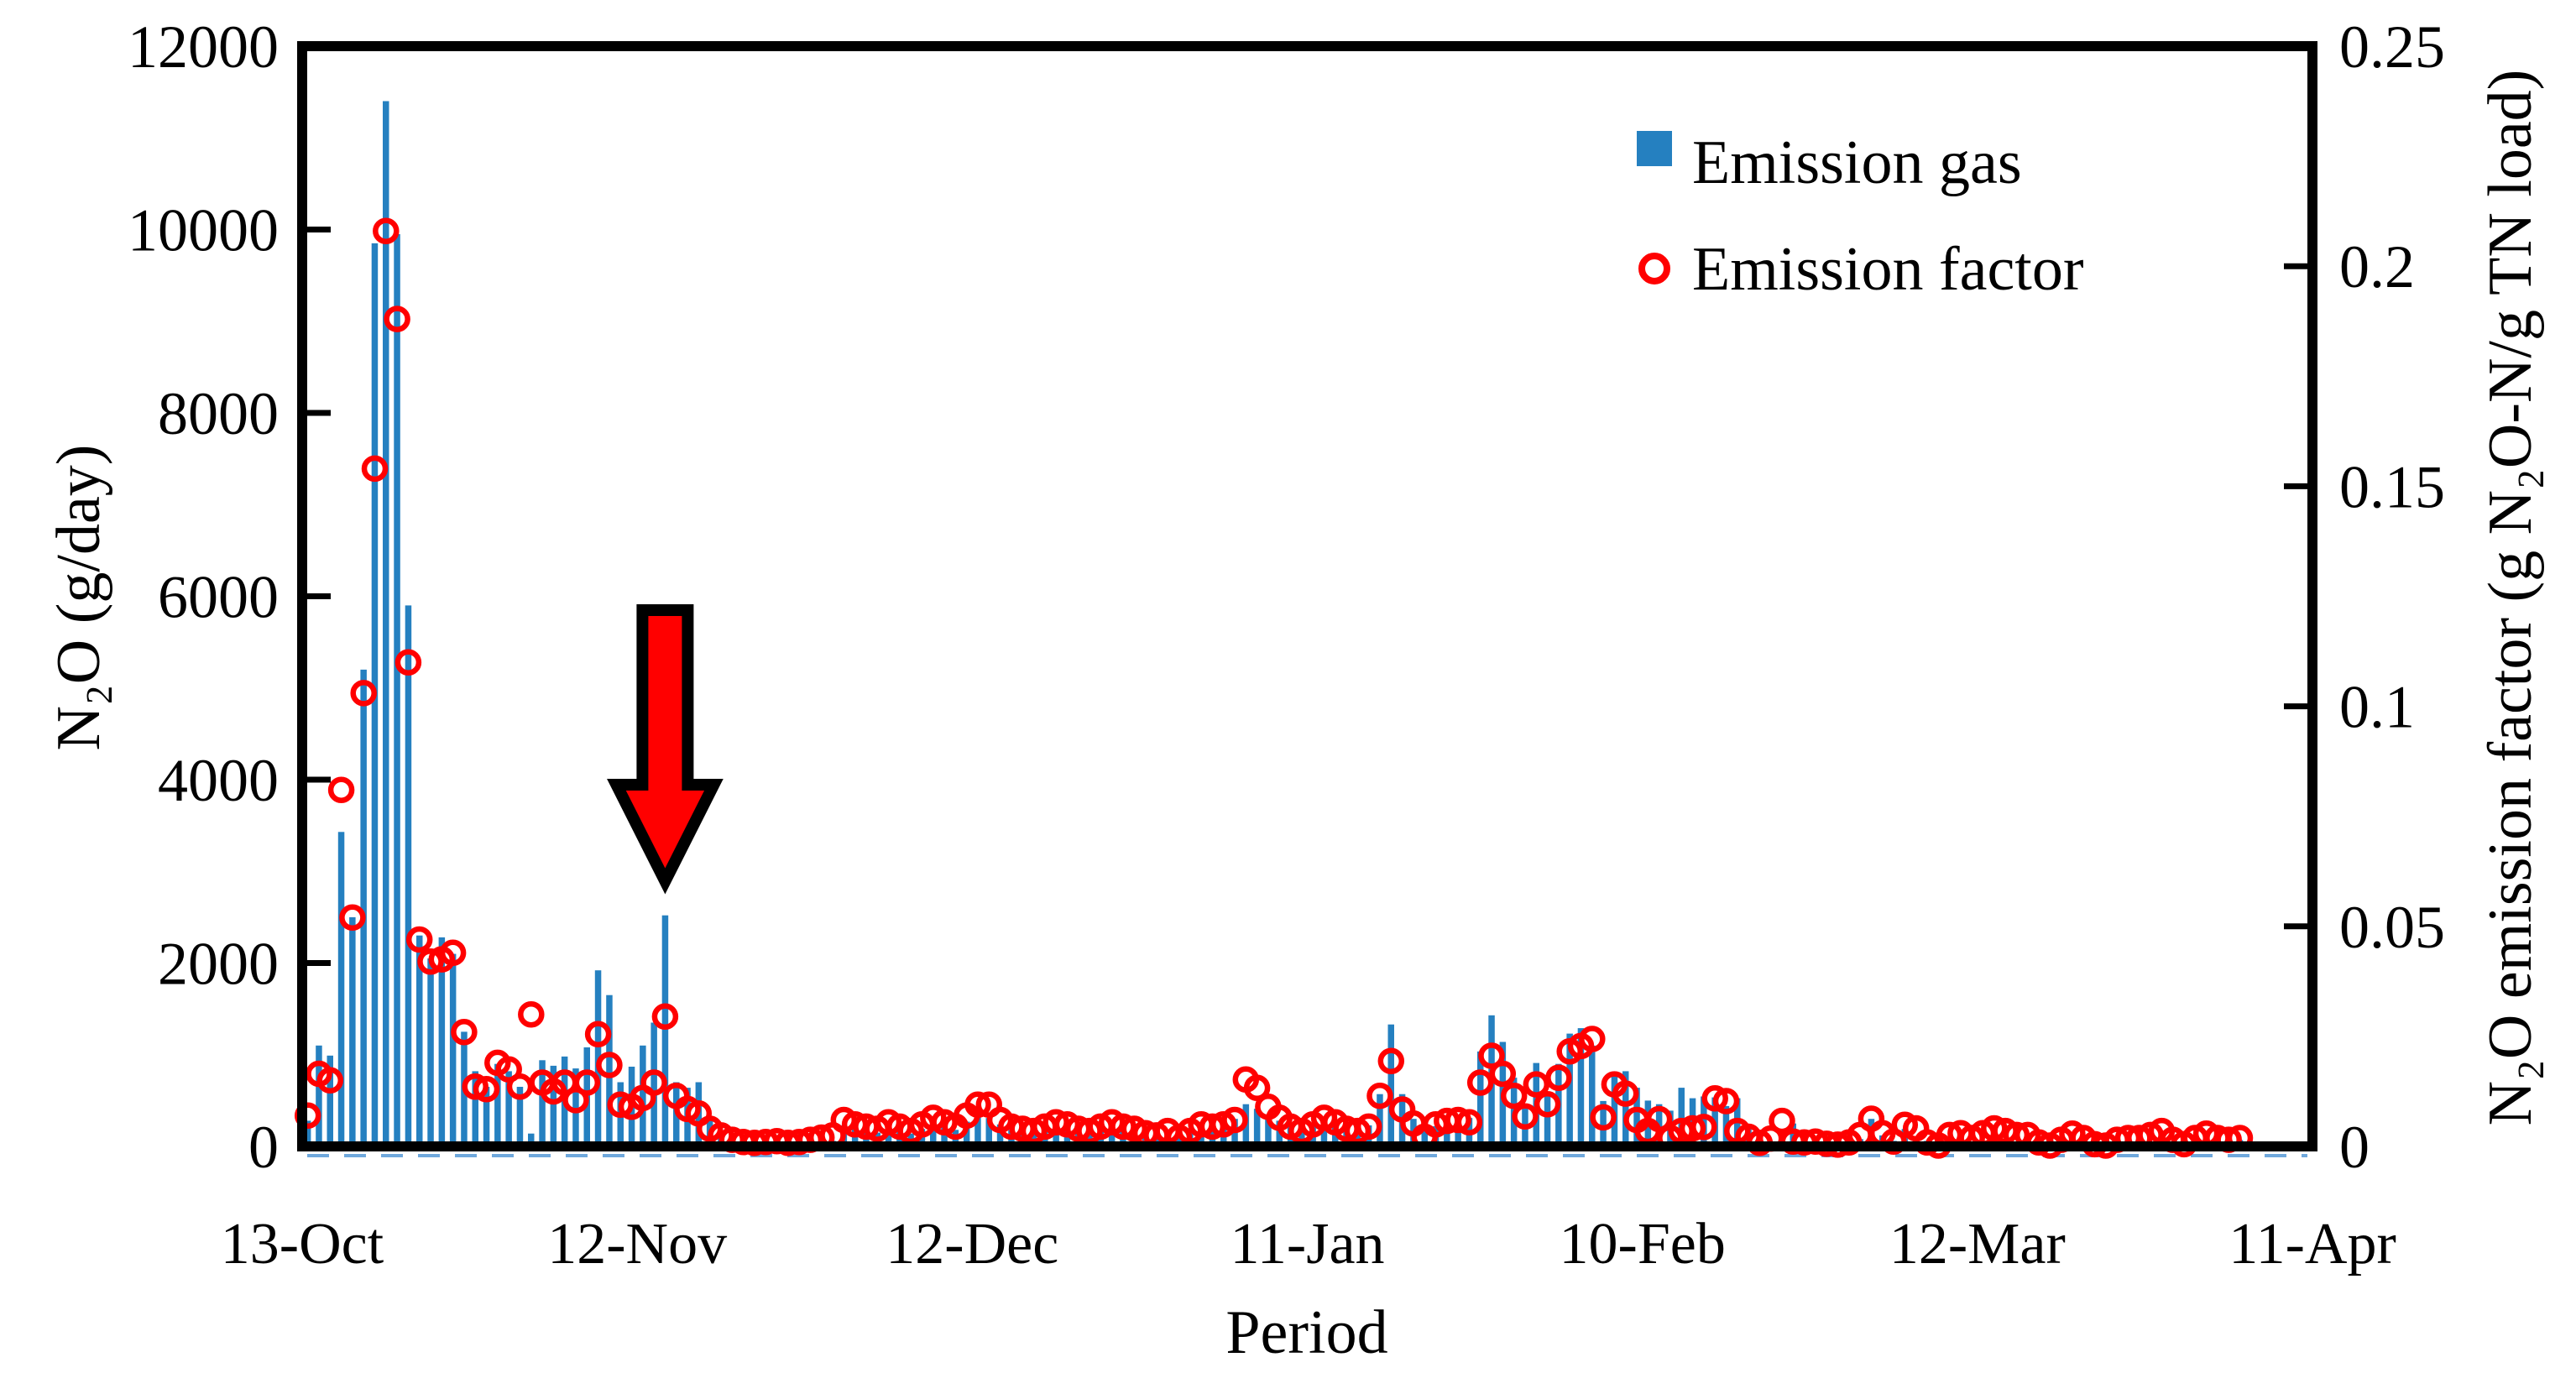  Describe the element at coordinates (2510, 598) in the screenshot. I see `y-axis-title-right: N₂O emission factor (g N₂O-N/g TN load)` at that location.